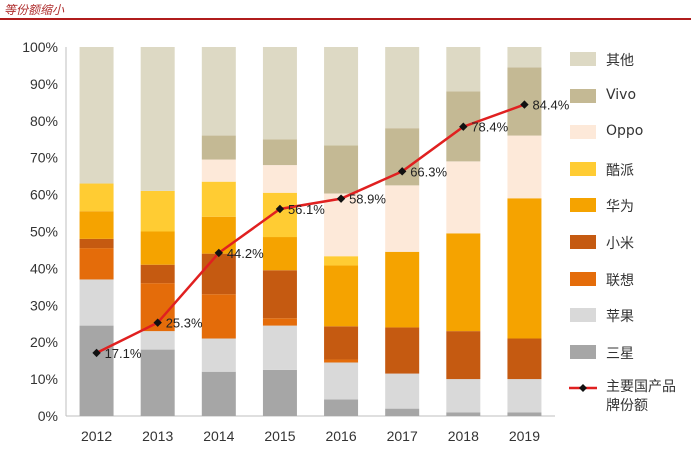 Image resolution: width=691 pixels, height=470 pixels. Describe the element at coordinates (44, 268) in the screenshot. I see `y-tick-label: 40%` at that location.